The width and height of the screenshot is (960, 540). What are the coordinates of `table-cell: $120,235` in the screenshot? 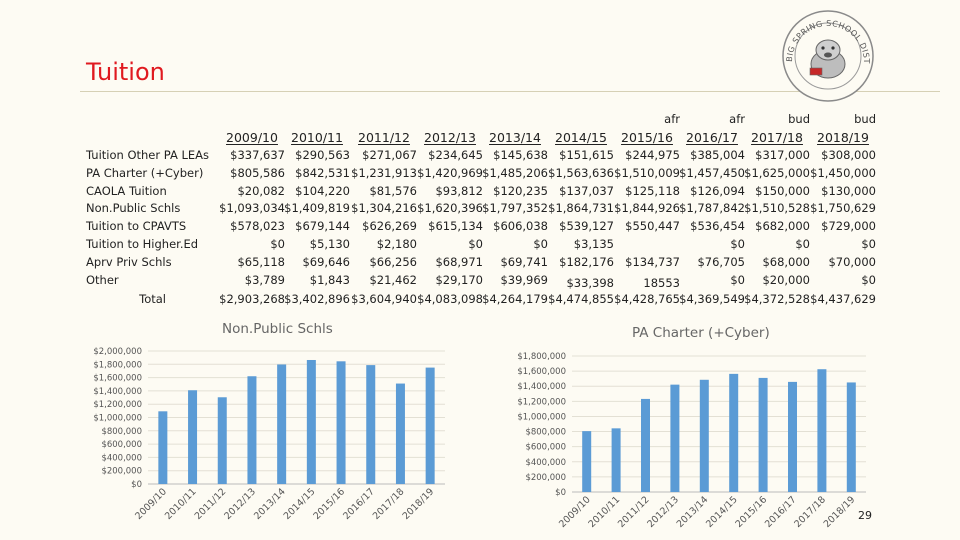 It's located at (520, 190).